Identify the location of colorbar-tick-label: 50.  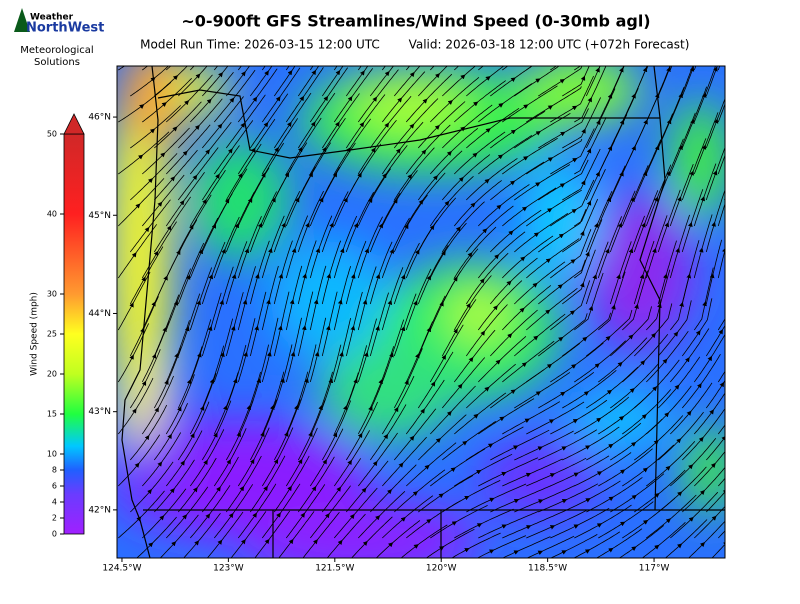
(52, 134).